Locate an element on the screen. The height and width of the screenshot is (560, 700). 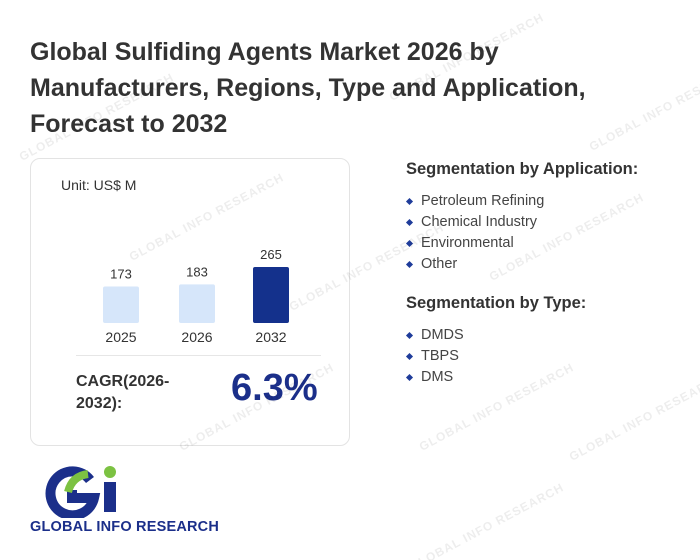
bar-chart: 173 2025 183 2026 265 2032 is located at coordinates (196, 296).